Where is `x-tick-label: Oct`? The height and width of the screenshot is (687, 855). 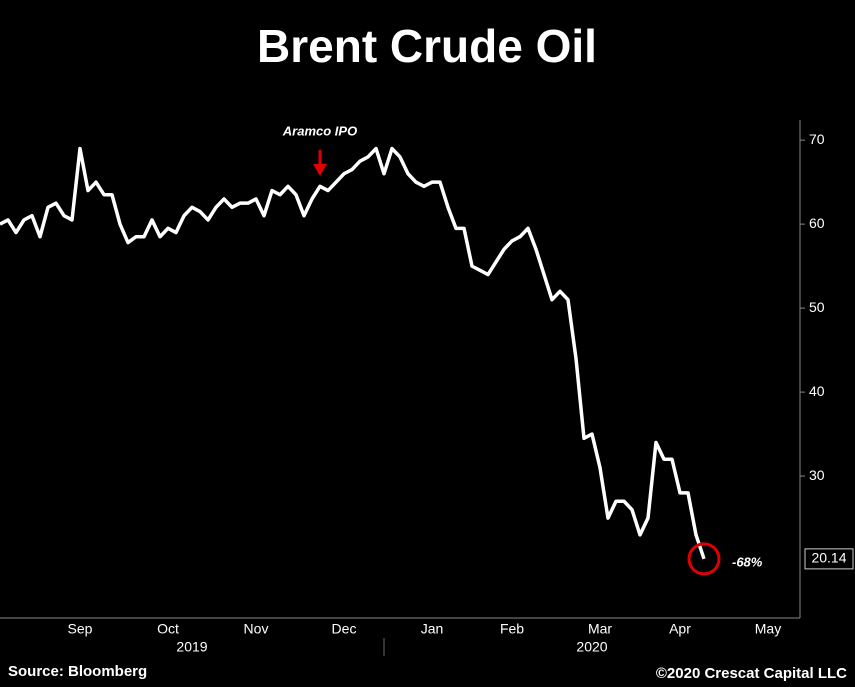
x-tick-label: Oct is located at coordinates (168, 629).